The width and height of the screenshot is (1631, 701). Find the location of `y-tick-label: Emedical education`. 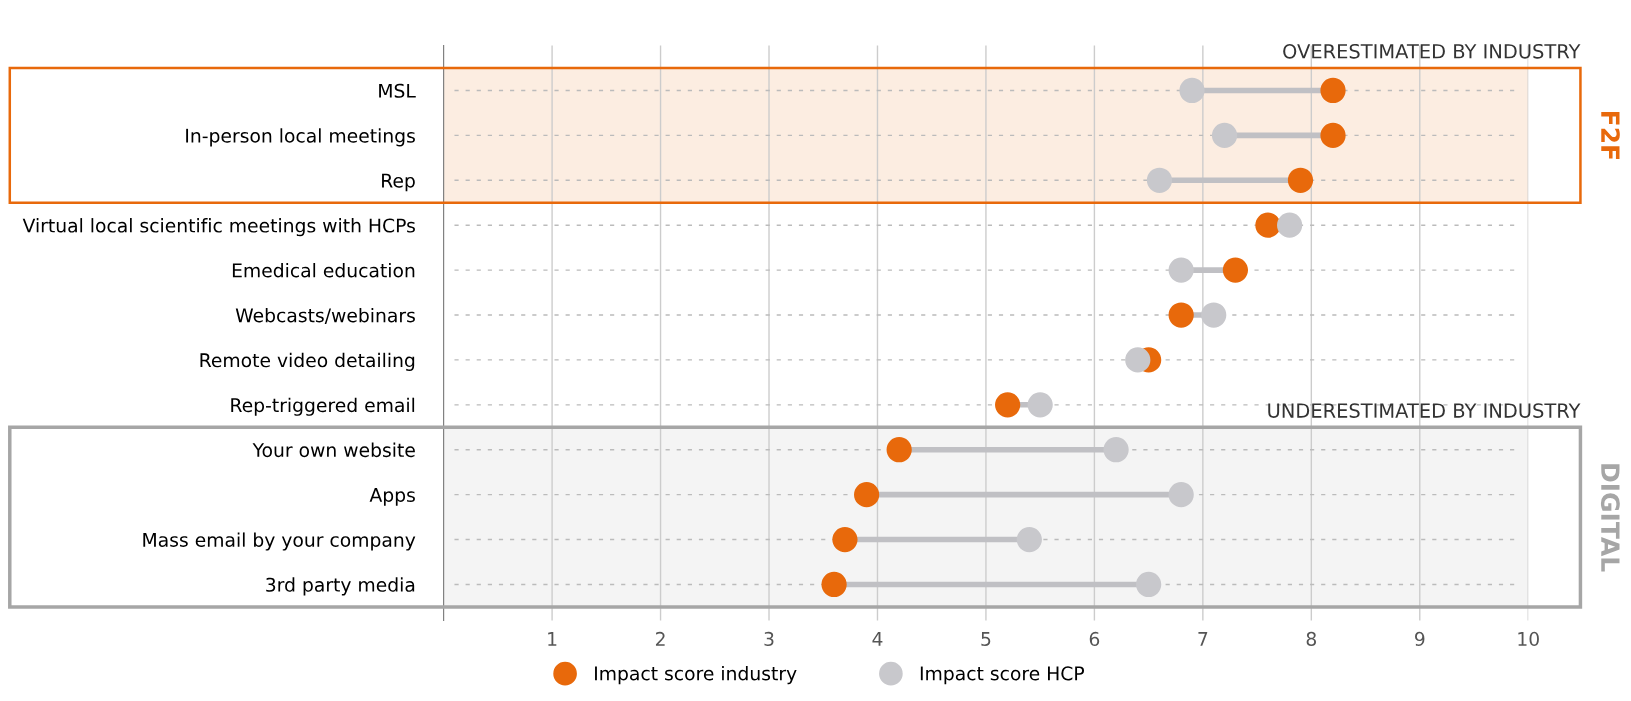

y-tick-label: Emedical education is located at coordinates (323, 270).